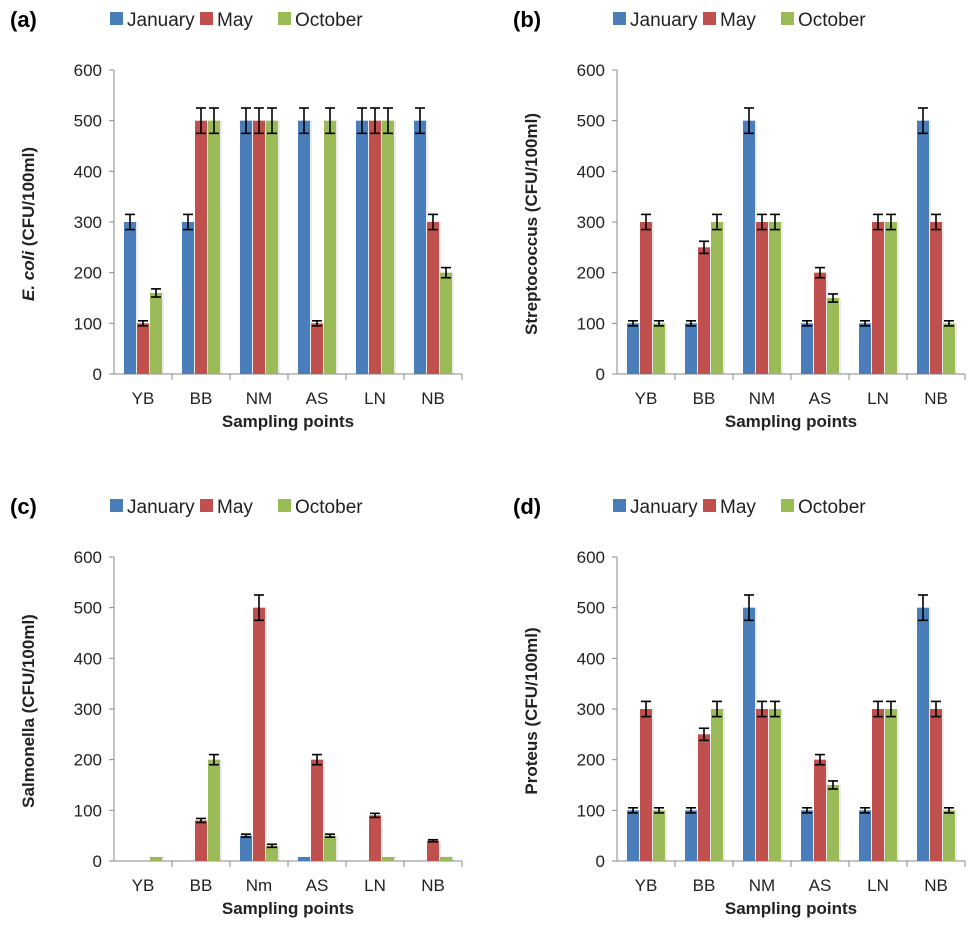 The image size is (972, 930). What do you see at coordinates (88, 171) in the screenshot?
I see `y-tick-label: 400` at bounding box center [88, 171].